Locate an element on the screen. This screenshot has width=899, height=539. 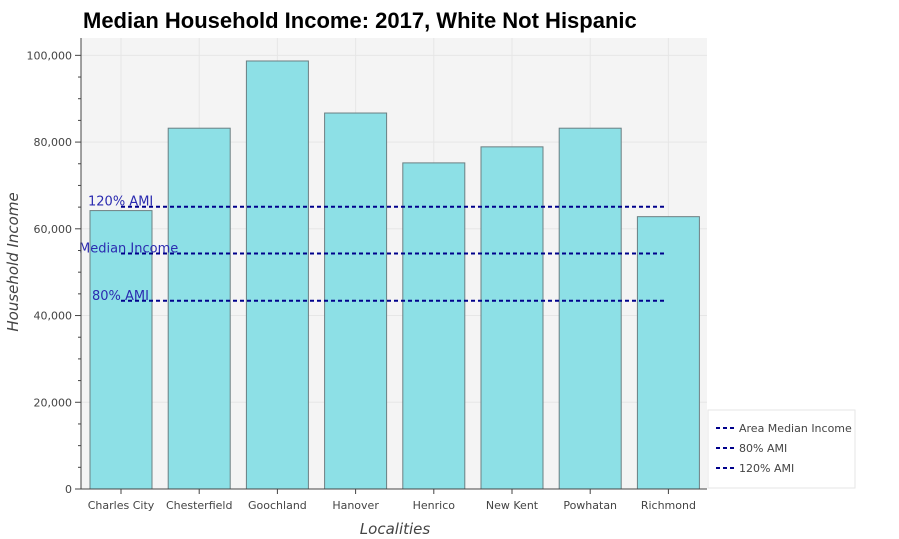
x-tick-label: Henrico is located at coordinates (434, 505).